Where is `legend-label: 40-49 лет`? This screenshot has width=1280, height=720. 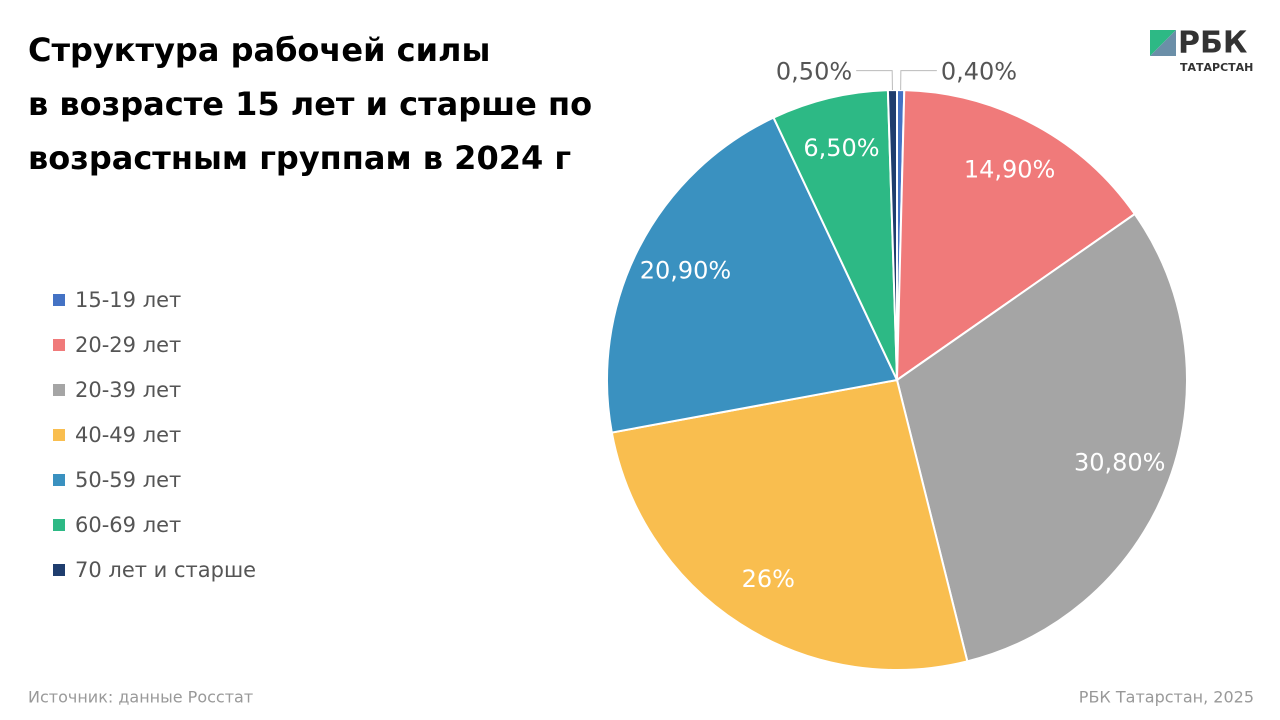
legend-label: 40-49 лет is located at coordinates (128, 435).